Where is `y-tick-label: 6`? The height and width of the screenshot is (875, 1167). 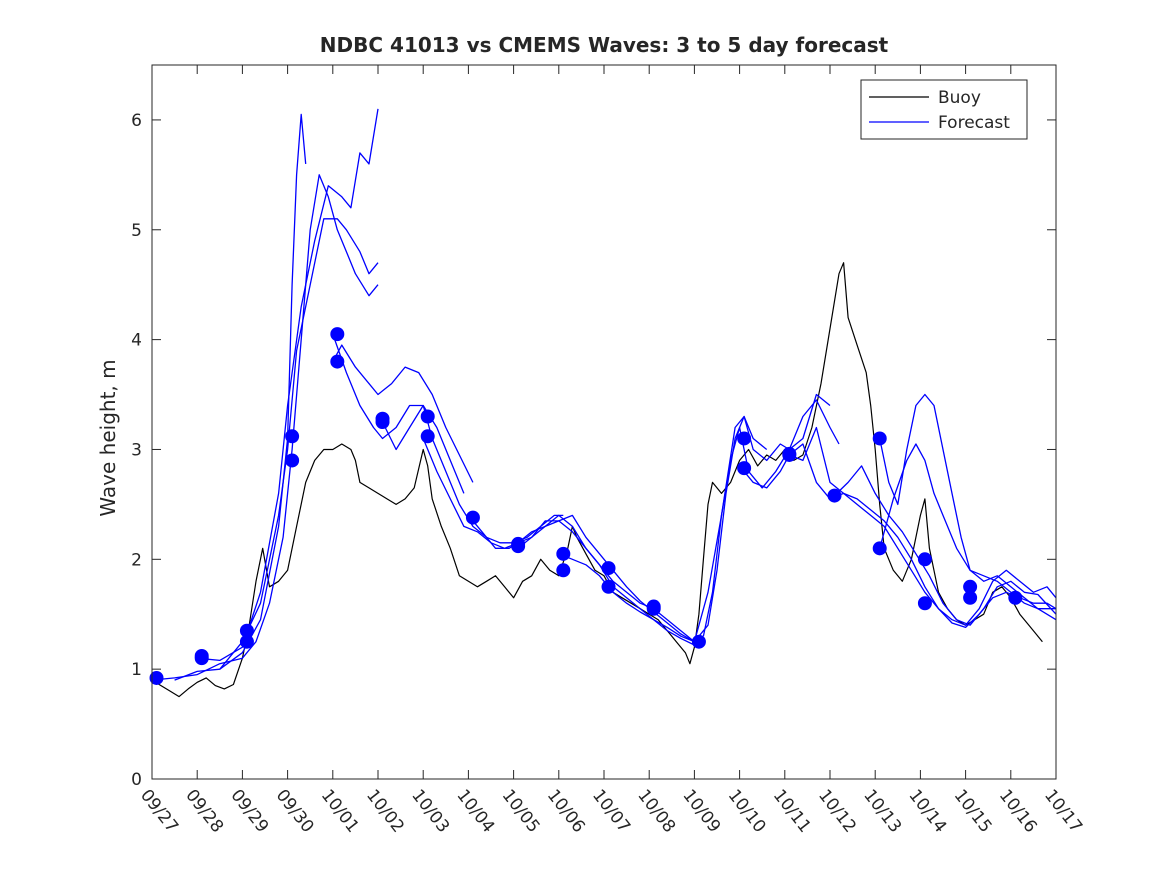
y-tick-label: 6 is located at coordinates (136, 121).